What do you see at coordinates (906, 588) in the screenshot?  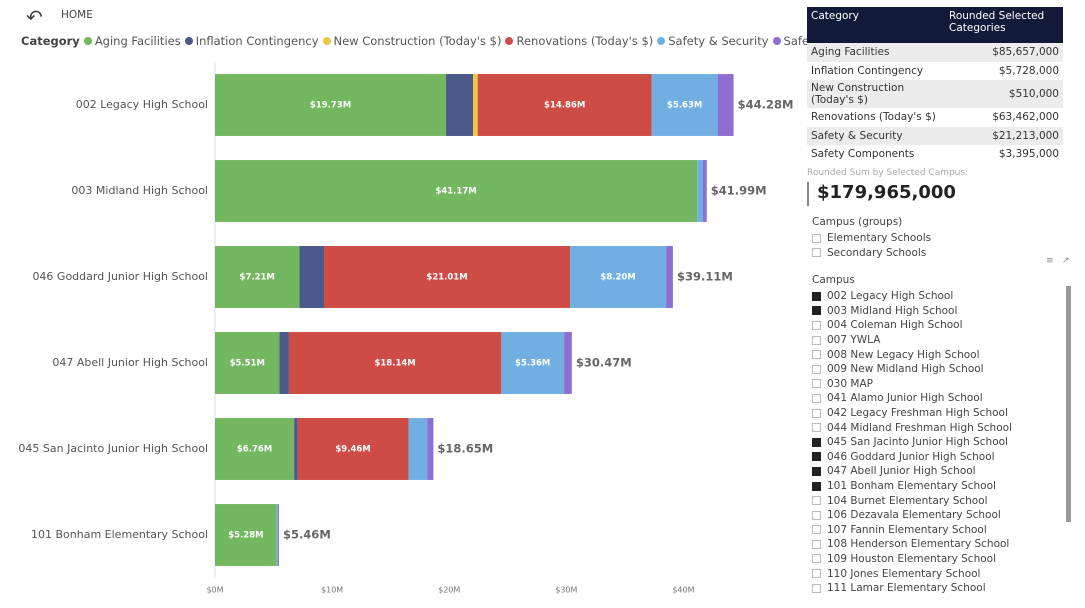 I see `item-label: 111 Lamar Elementary School` at bounding box center [906, 588].